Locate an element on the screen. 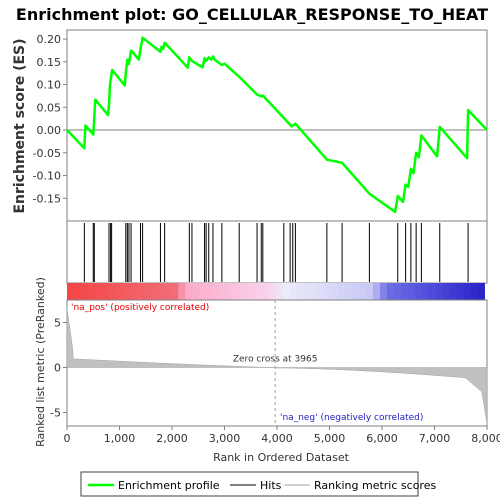 The height and width of the screenshot is (500, 500). x-tick-label: 6,000 is located at coordinates (382, 438).